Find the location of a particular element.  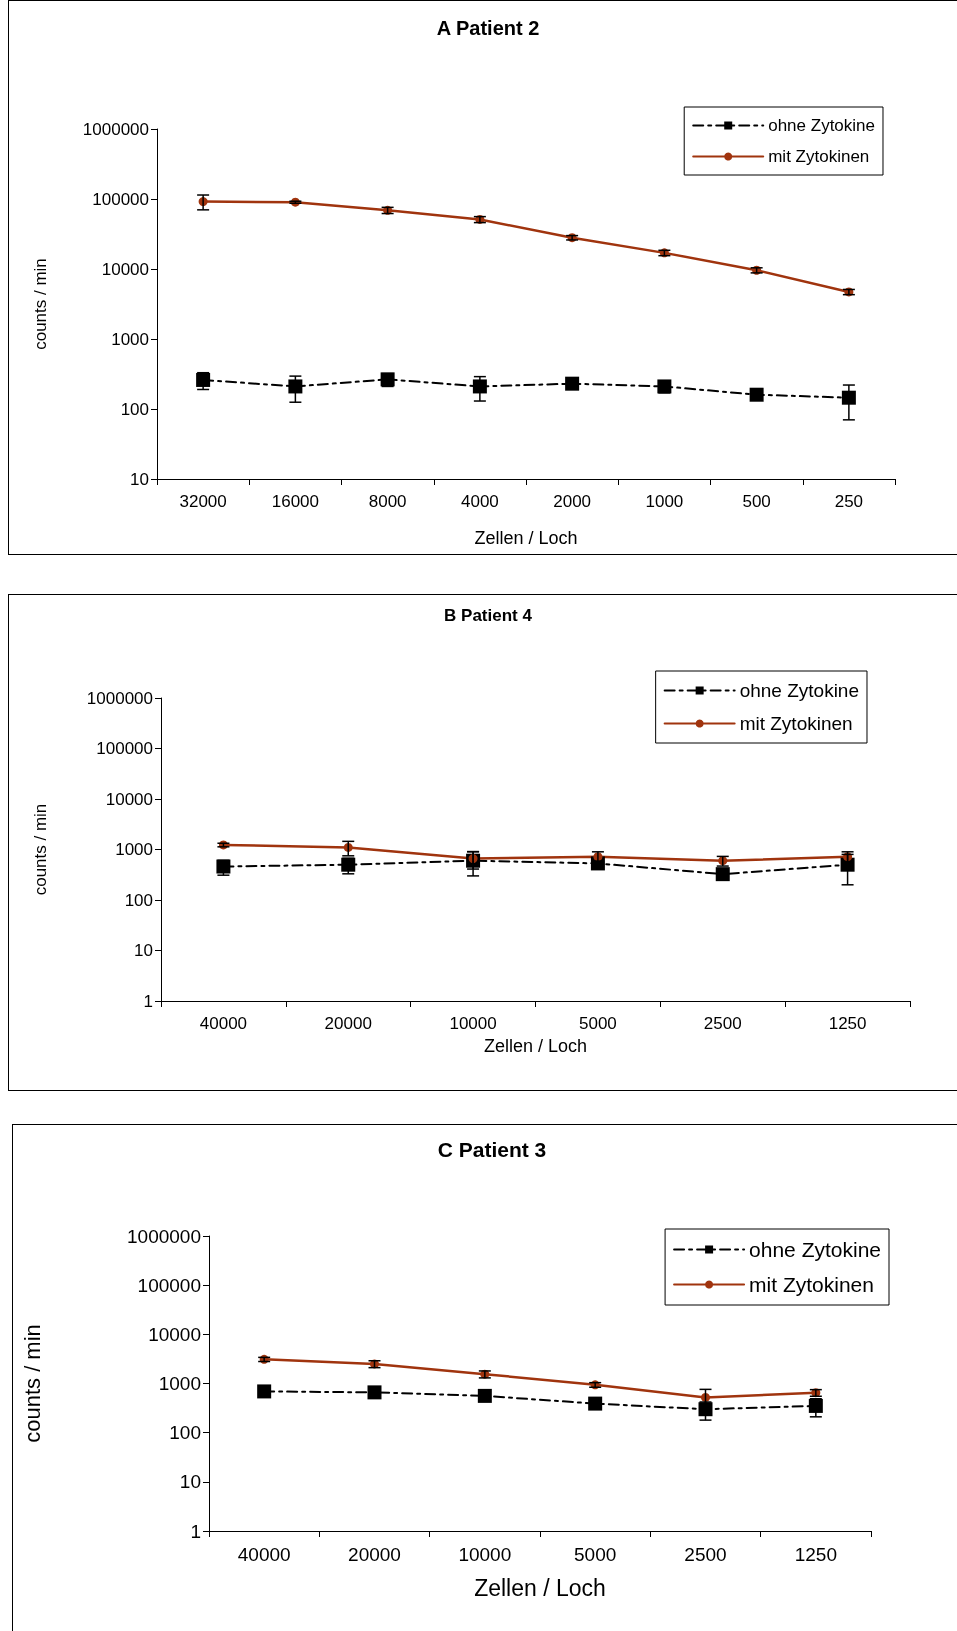

x-tick-label: 2000 is located at coordinates (572, 501).